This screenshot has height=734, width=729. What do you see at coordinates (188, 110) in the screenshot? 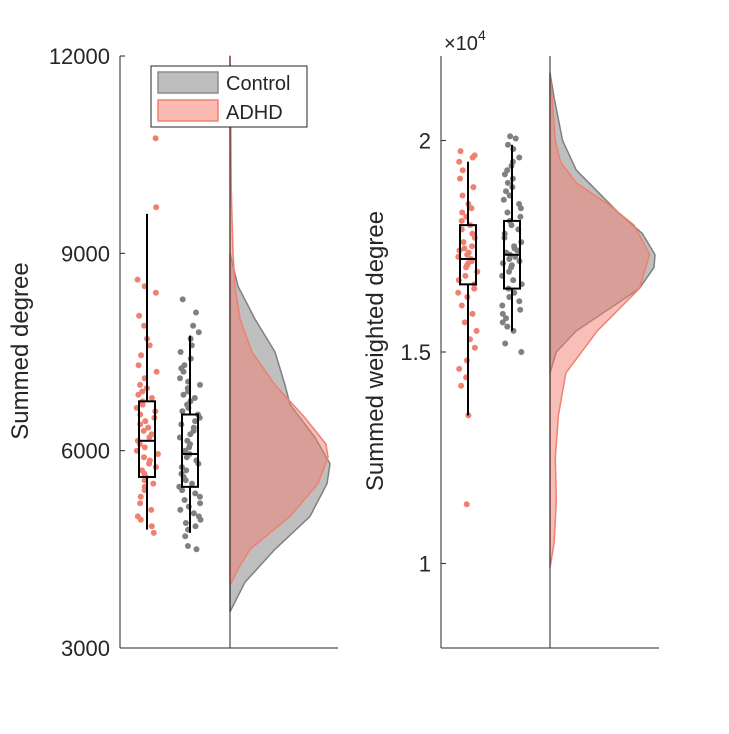
I see `legend-swatch-adhd` at bounding box center [188, 110].